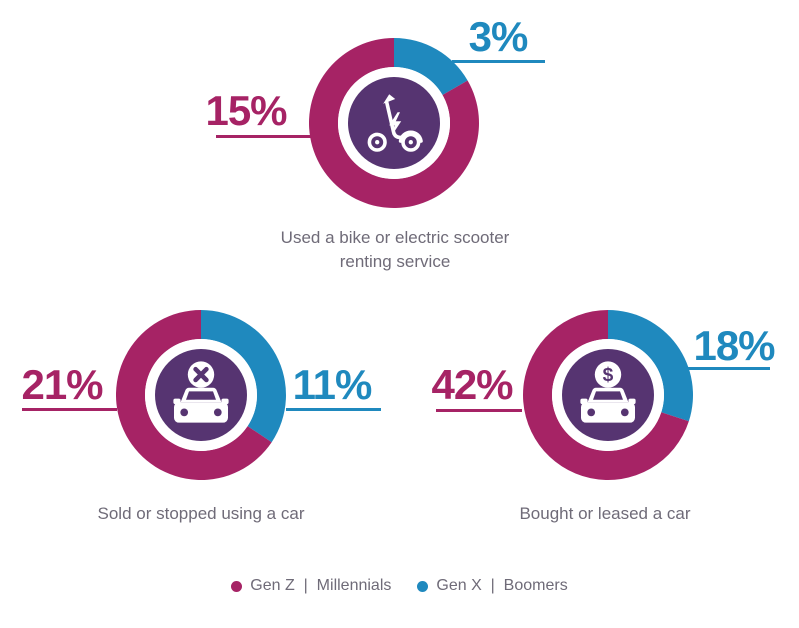 The image size is (799, 628). I want to click on chart-caption: Bought or leased a car, so click(605, 514).